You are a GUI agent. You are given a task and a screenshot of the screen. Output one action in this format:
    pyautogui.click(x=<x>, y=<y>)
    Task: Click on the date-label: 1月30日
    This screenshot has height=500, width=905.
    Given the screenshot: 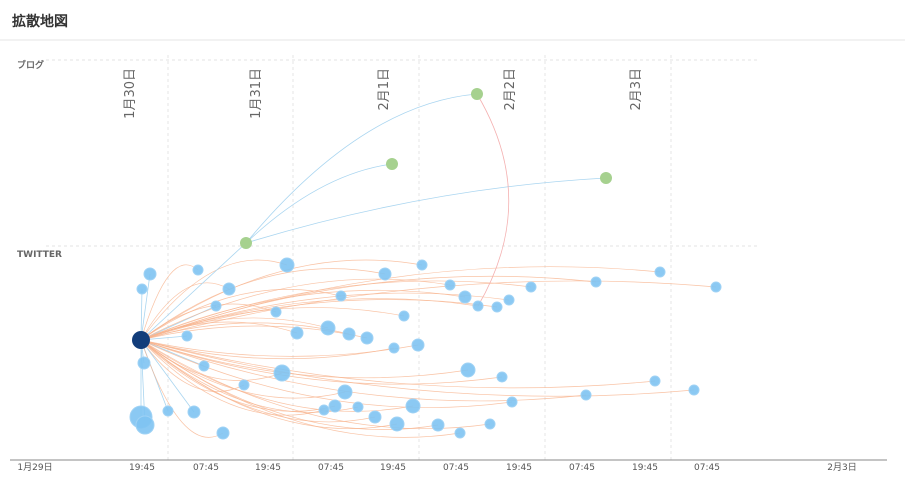 What is the action you would take?
    pyautogui.click(x=130, y=93)
    